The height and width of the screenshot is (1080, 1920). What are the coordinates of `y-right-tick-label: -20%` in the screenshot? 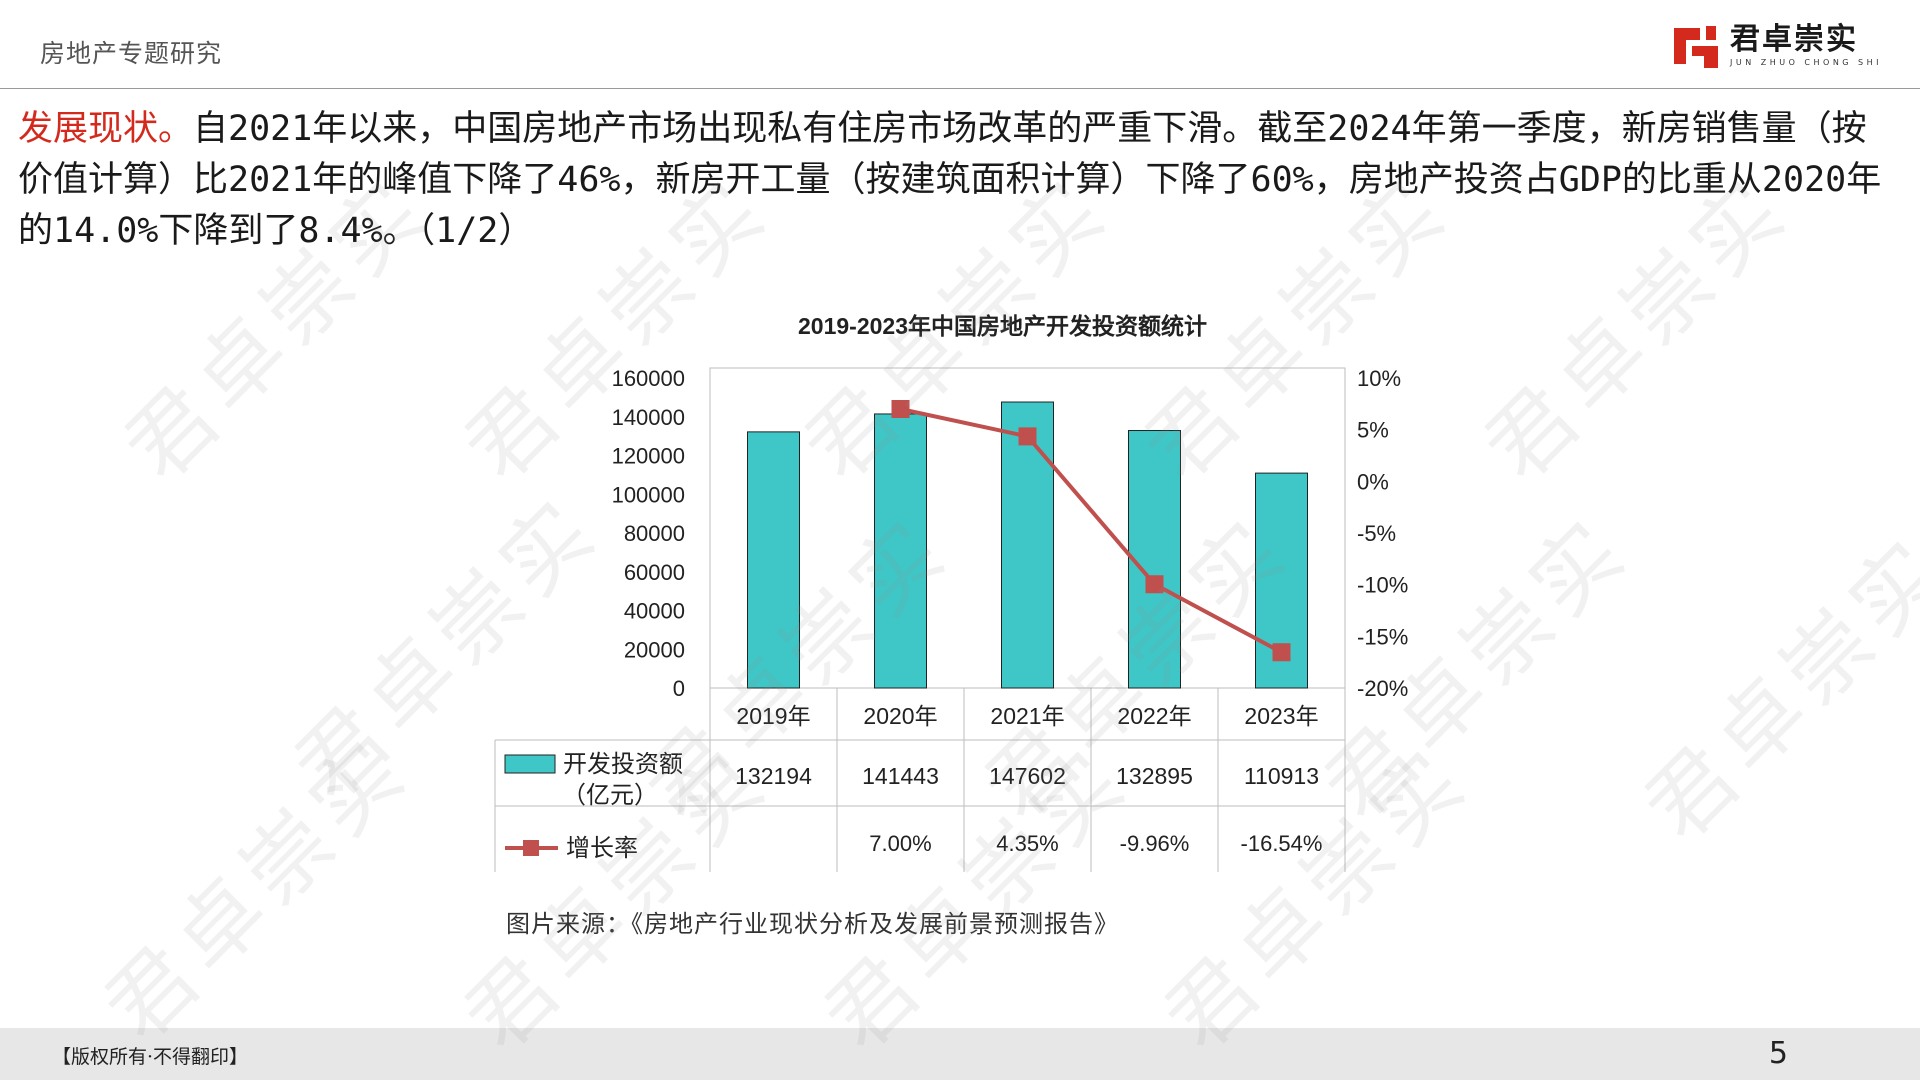 It's located at (1382, 688).